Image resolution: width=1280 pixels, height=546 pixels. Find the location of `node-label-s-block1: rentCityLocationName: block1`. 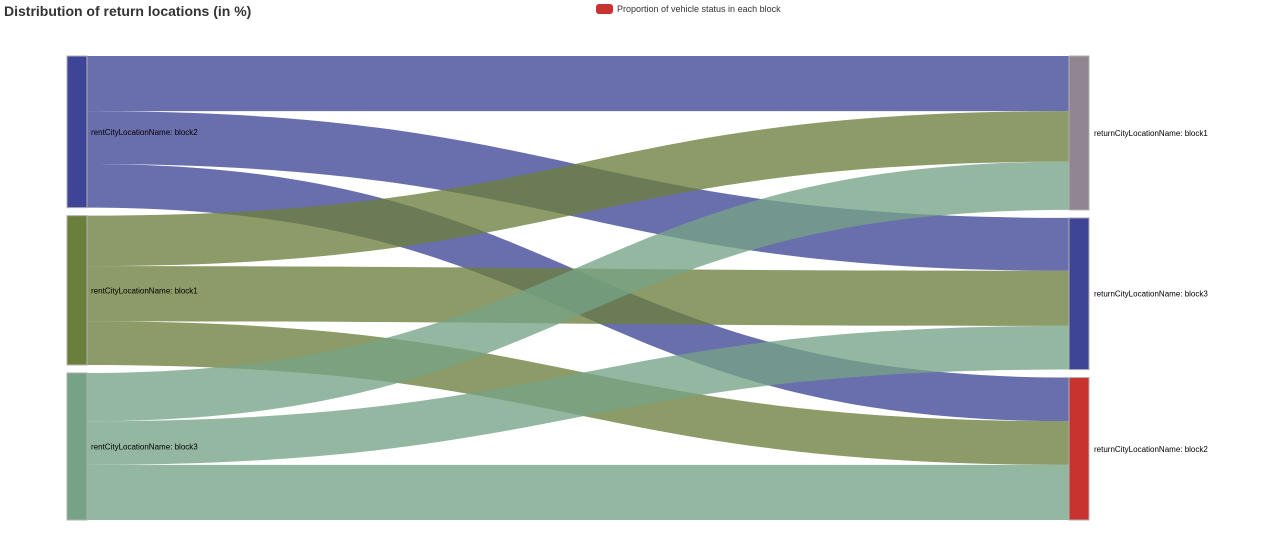

node-label-s-block1: rentCityLocationName: block1 is located at coordinates (144, 290).